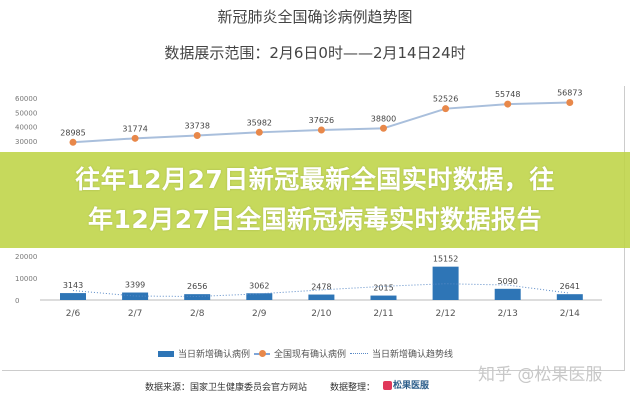  I want to click on line-data-label: 35982, so click(259, 122).